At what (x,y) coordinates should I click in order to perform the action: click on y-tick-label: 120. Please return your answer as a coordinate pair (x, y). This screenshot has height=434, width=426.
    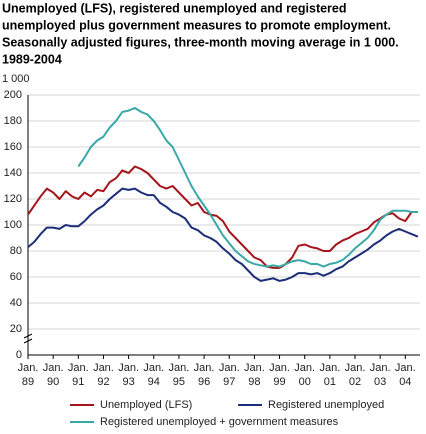
    Looking at the image, I should click on (13, 199).